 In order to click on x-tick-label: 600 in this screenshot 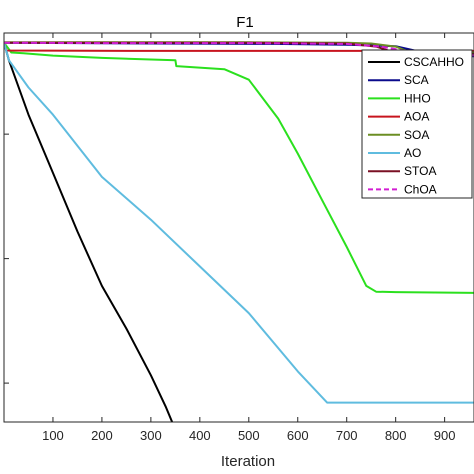, I will do `click(298, 435)`.